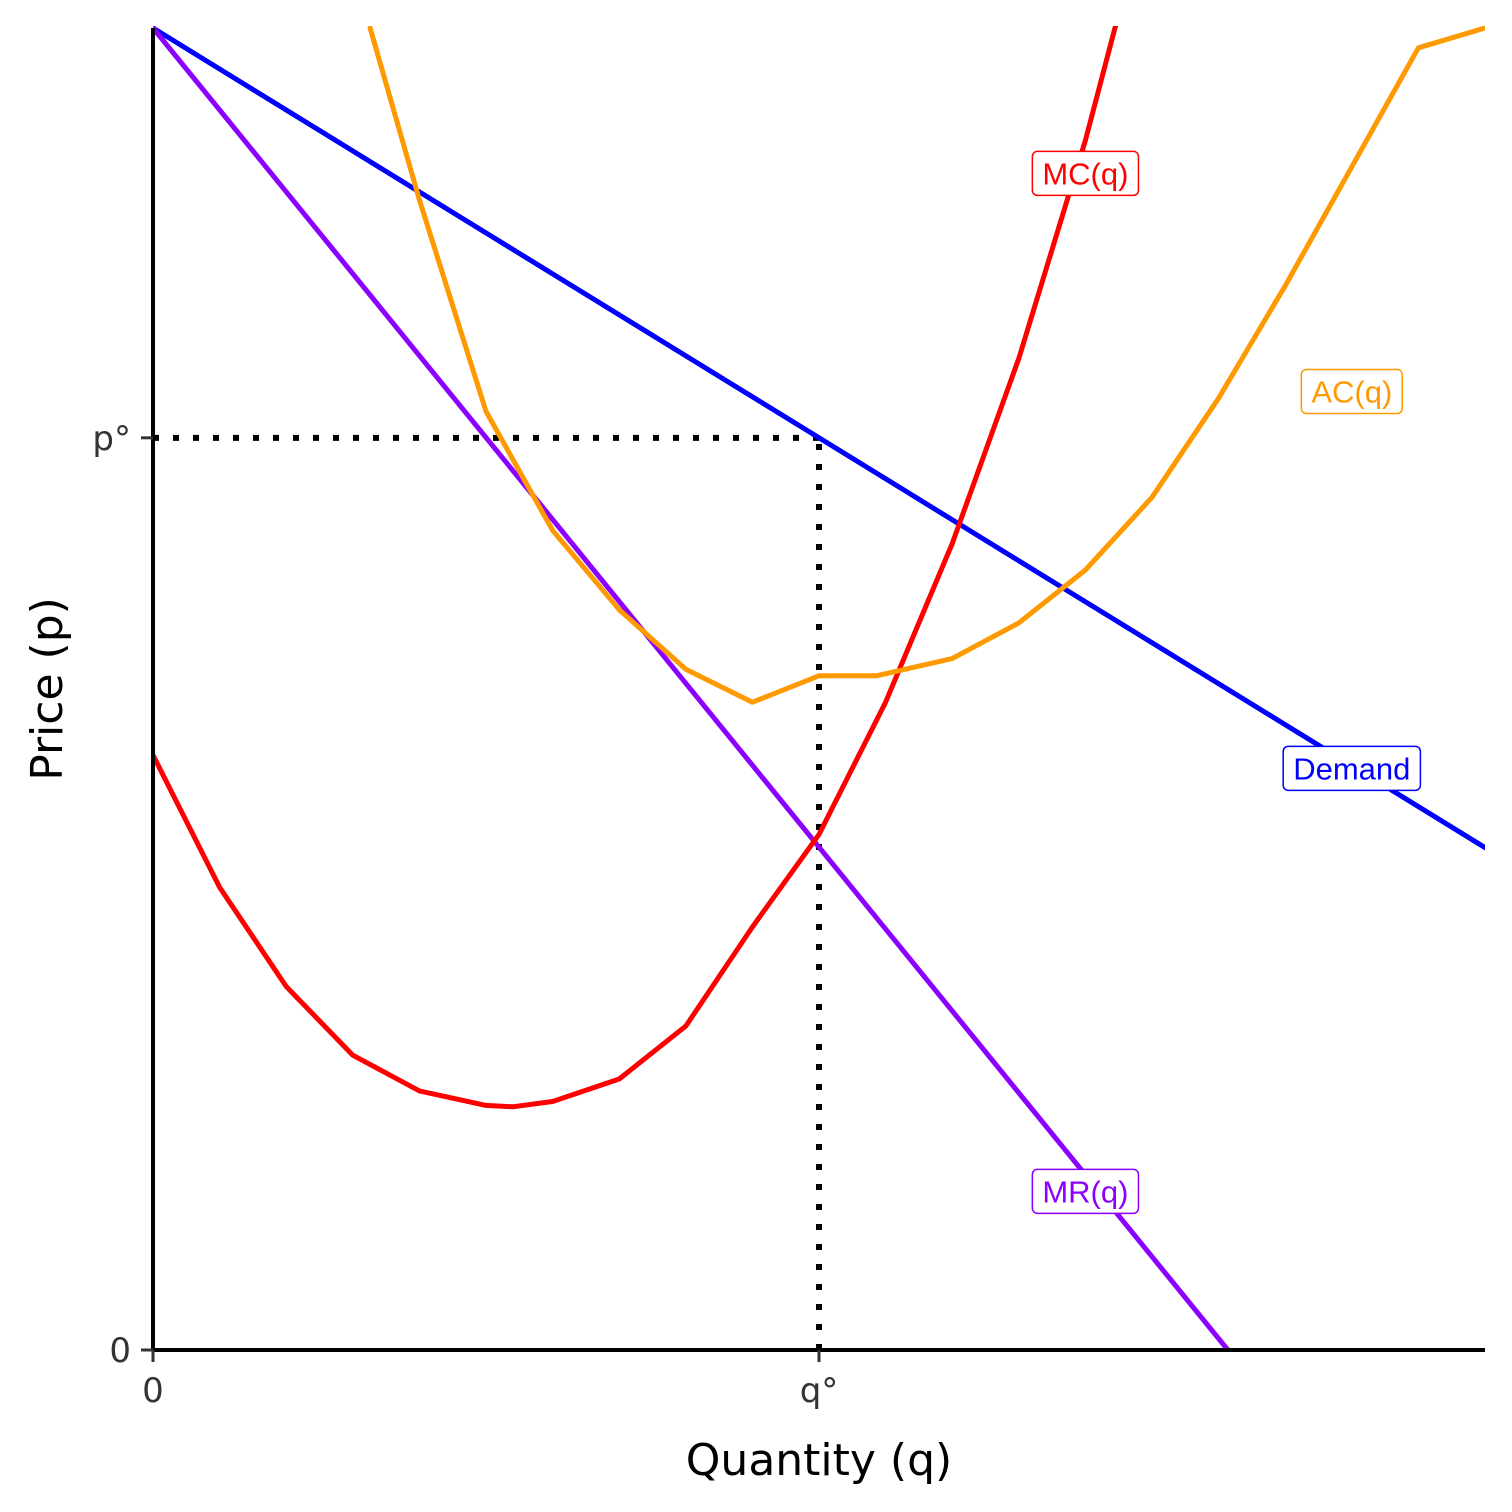 Image resolution: width=1512 pixels, height=1512 pixels. I want to click on curve-label-mr-q: MR(q), so click(1085, 1191).